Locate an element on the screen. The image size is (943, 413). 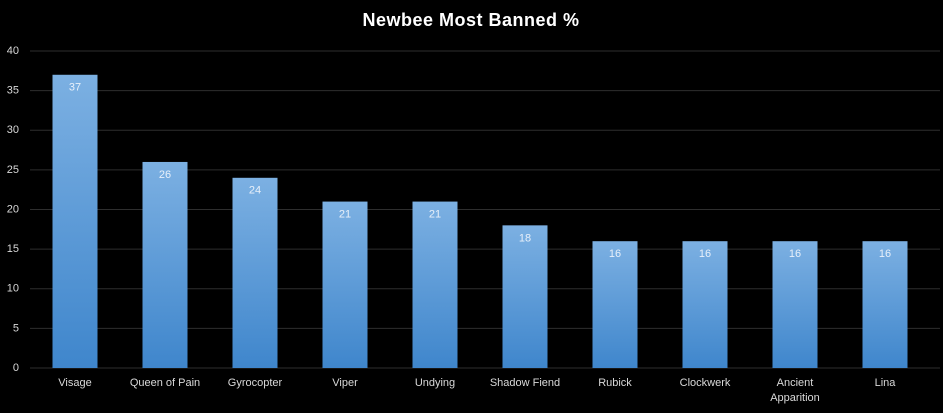
y-tick-label: 25 is located at coordinates (13, 170).